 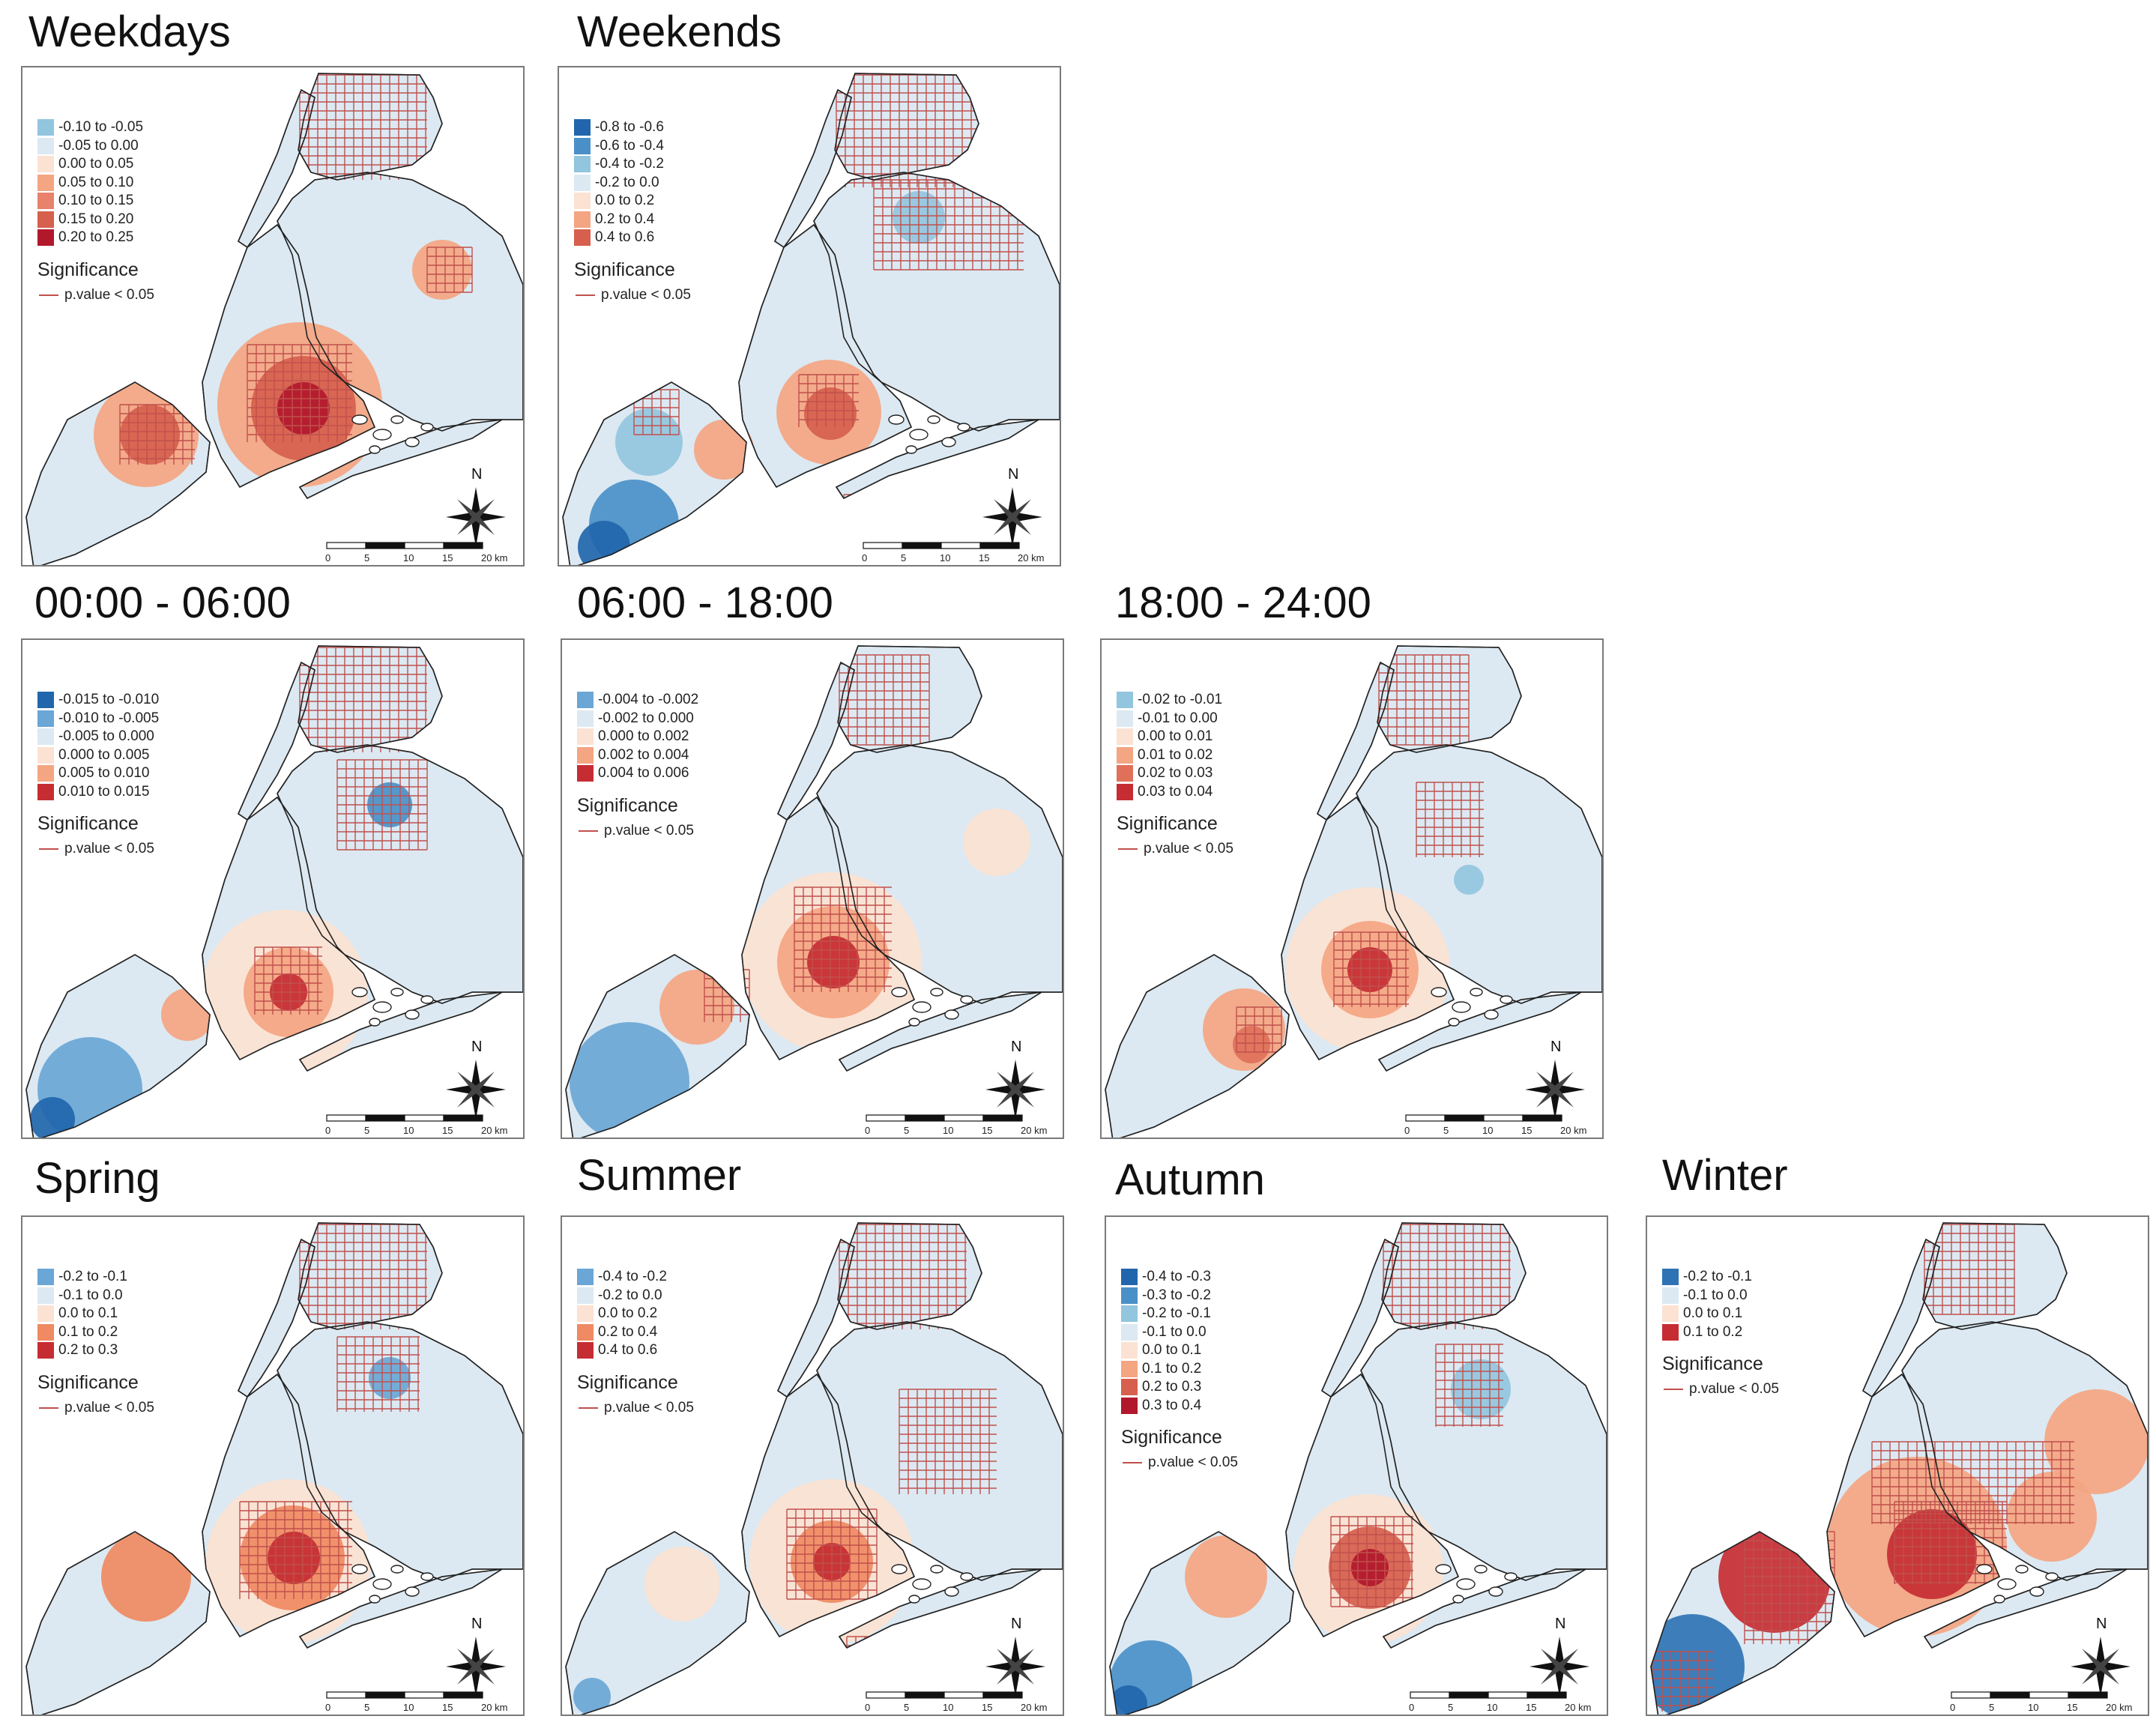 What do you see at coordinates (98, 737) in the screenshot?
I see `legend-item: -0.005 to 0.000` at bounding box center [98, 737].